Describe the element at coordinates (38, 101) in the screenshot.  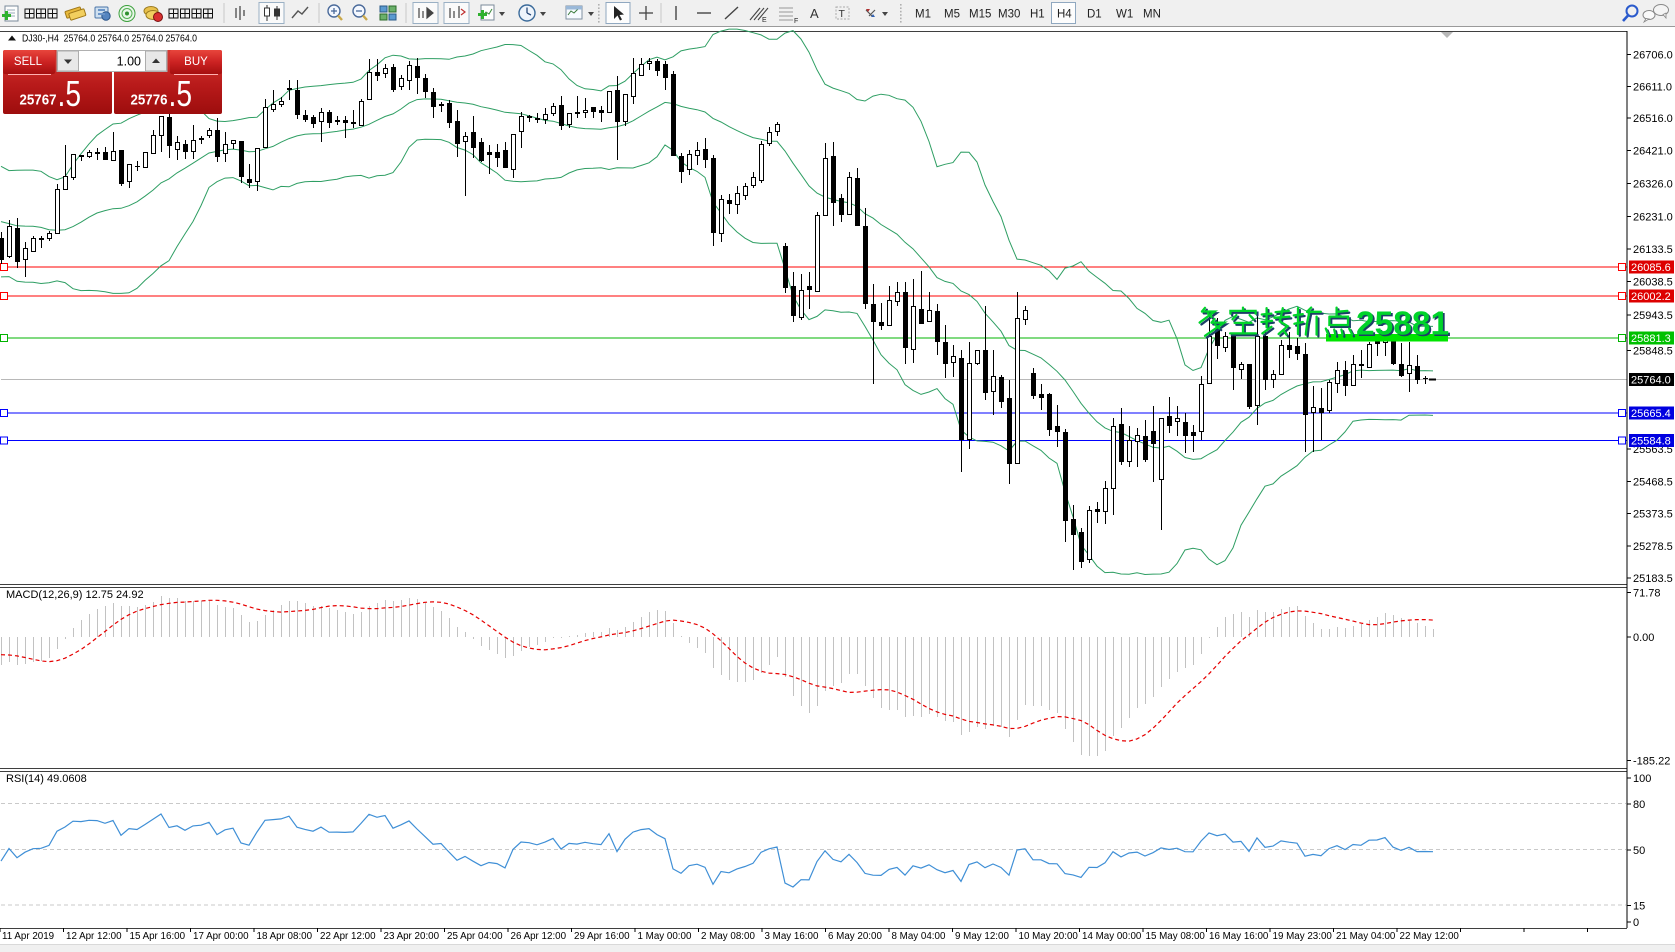
I see `svg-text: 25767` at that location.